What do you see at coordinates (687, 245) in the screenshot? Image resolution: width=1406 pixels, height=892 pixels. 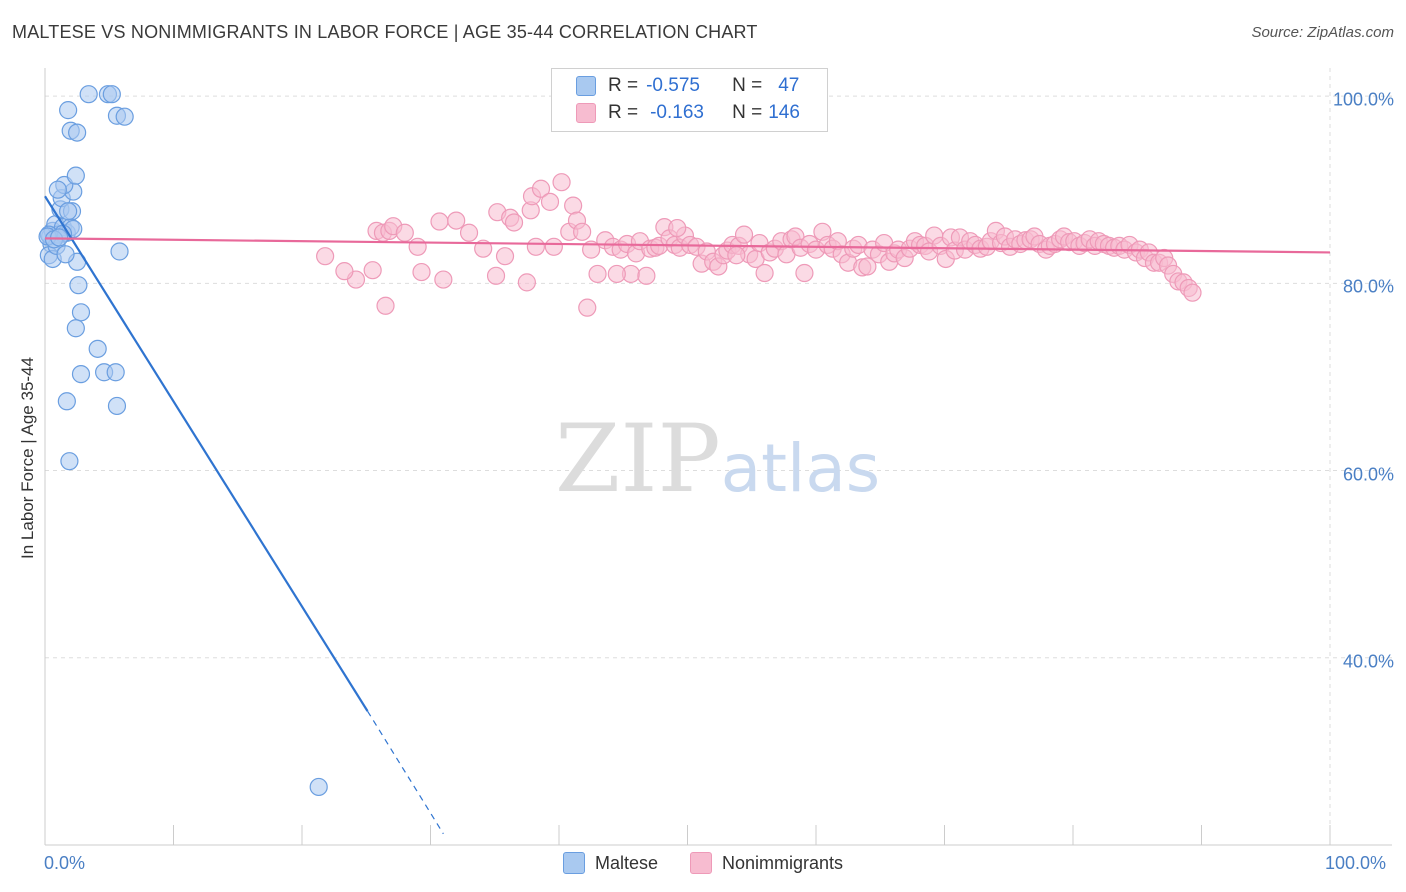 I see `nonimmigrants-trend-line` at bounding box center [687, 245].